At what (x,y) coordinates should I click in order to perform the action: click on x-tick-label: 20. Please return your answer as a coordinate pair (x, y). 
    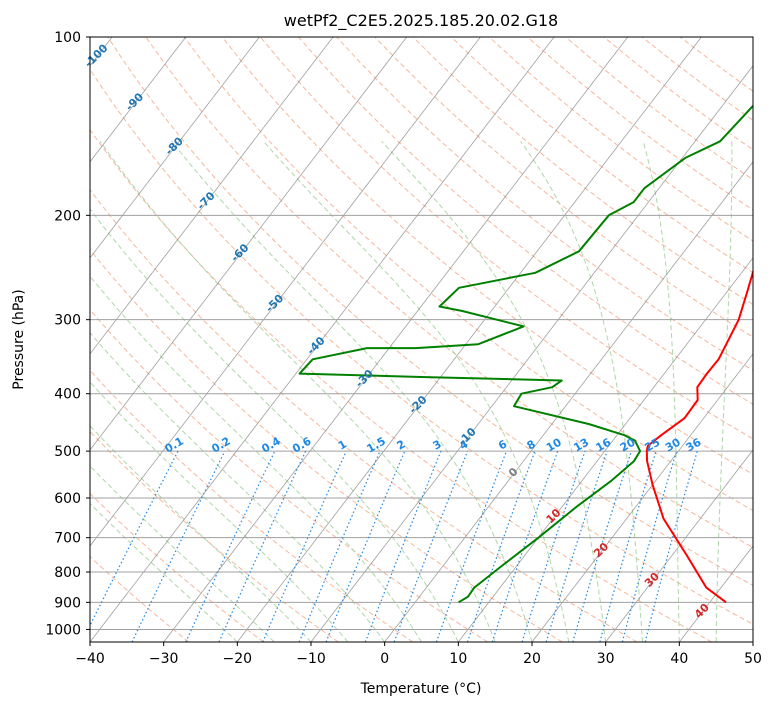
    Looking at the image, I should click on (532, 659).